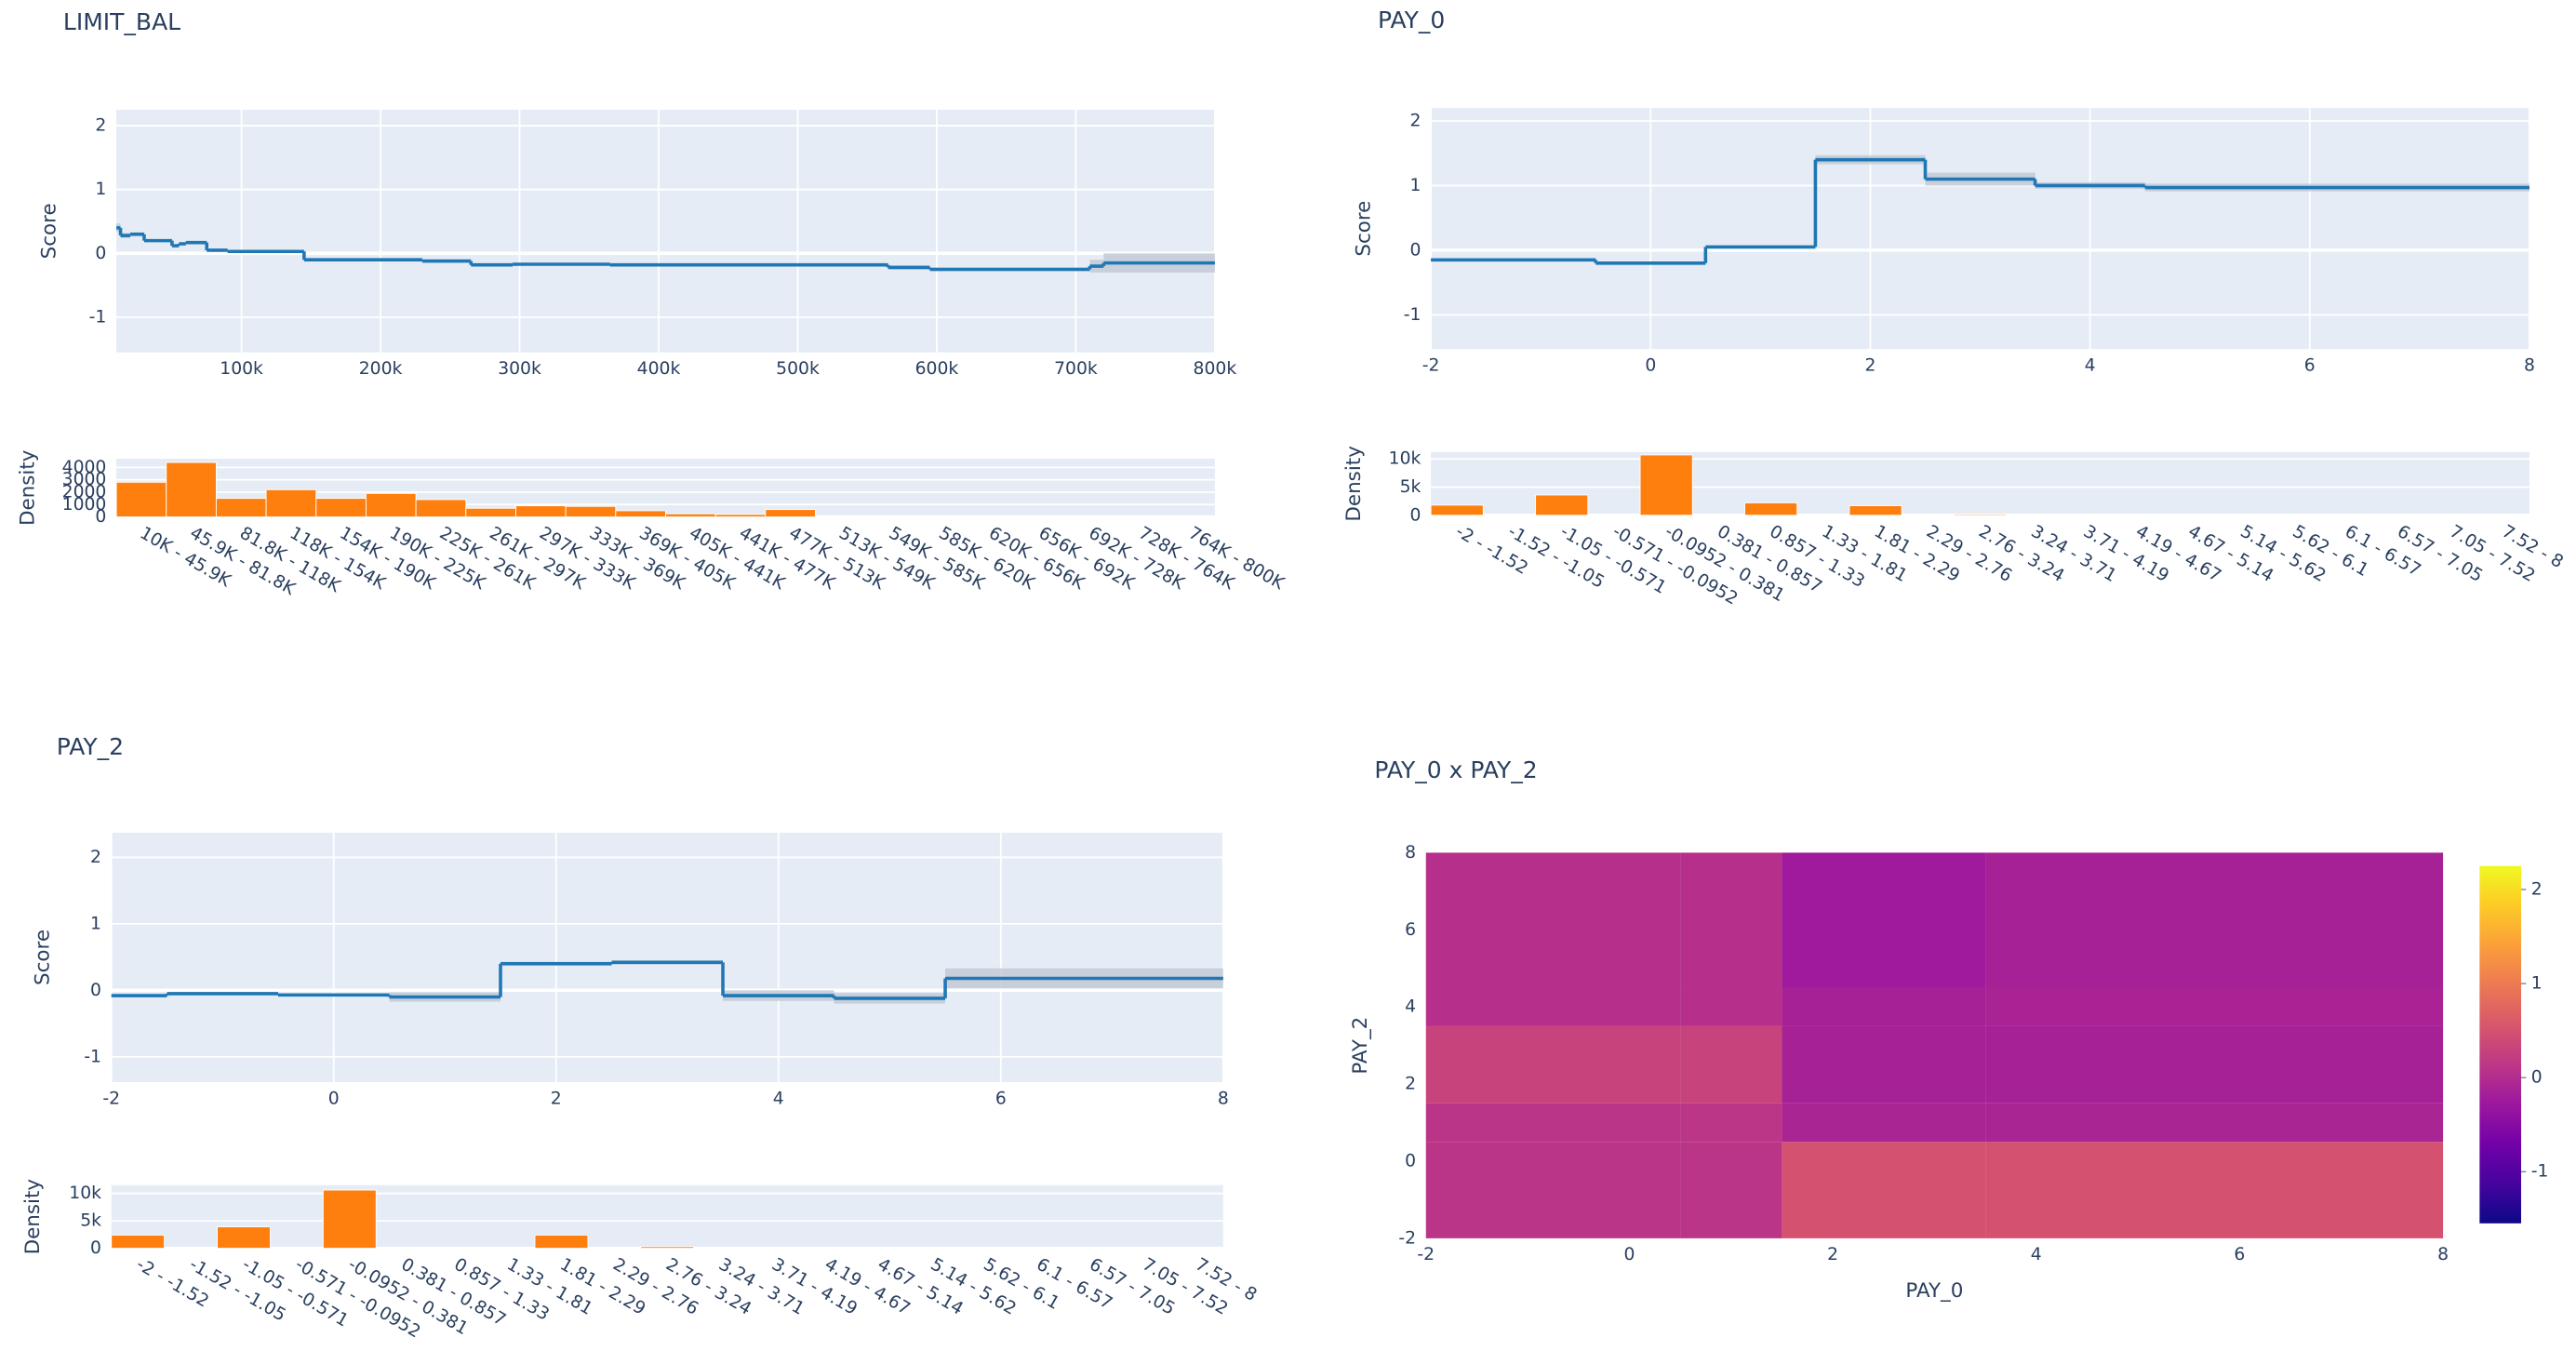  I want to click on y-tick-label: -2, so click(1407, 1238).